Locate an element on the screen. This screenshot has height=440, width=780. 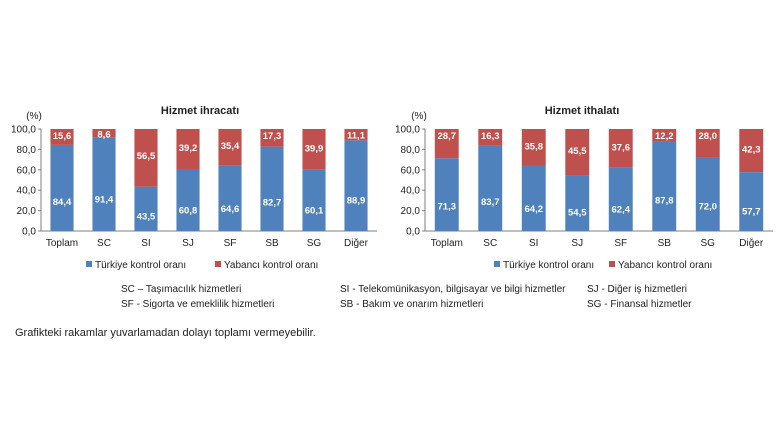
chart2-bar-turkiye-sg is located at coordinates (707, 194).